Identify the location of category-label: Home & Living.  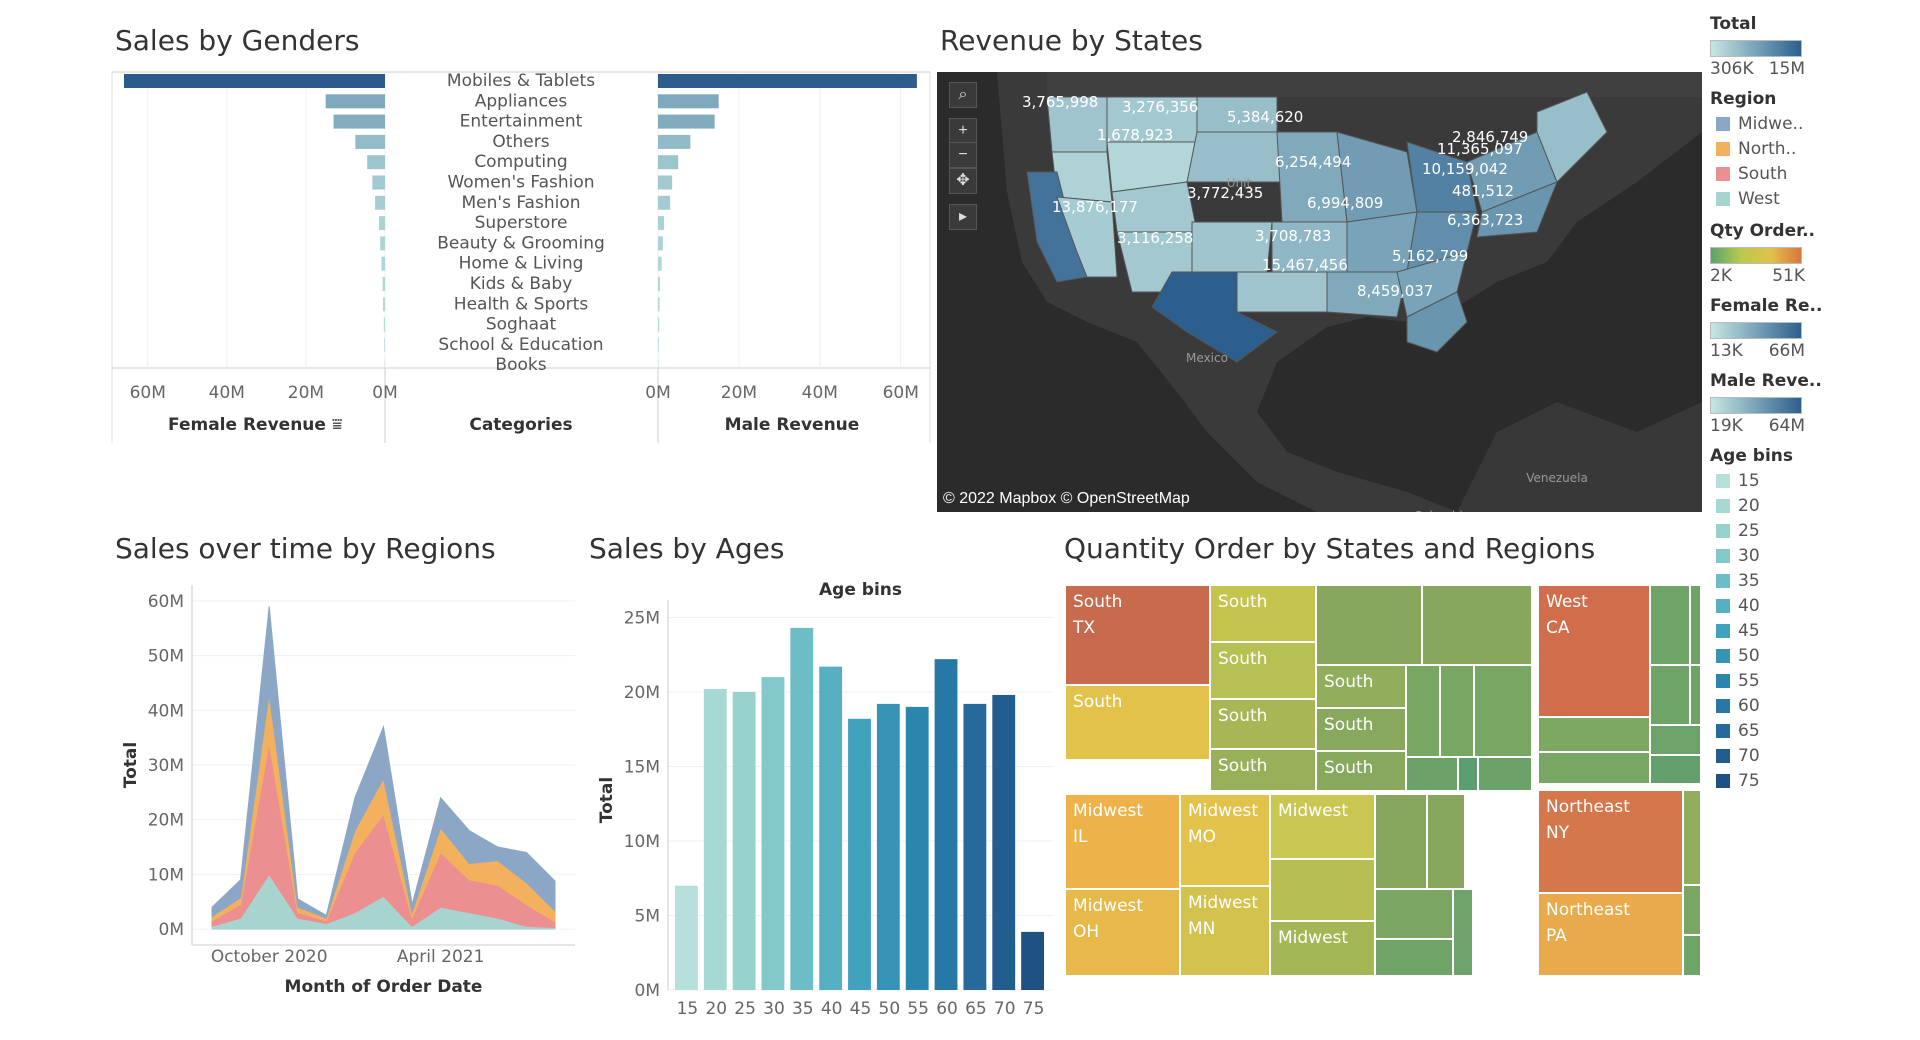
(521, 264).